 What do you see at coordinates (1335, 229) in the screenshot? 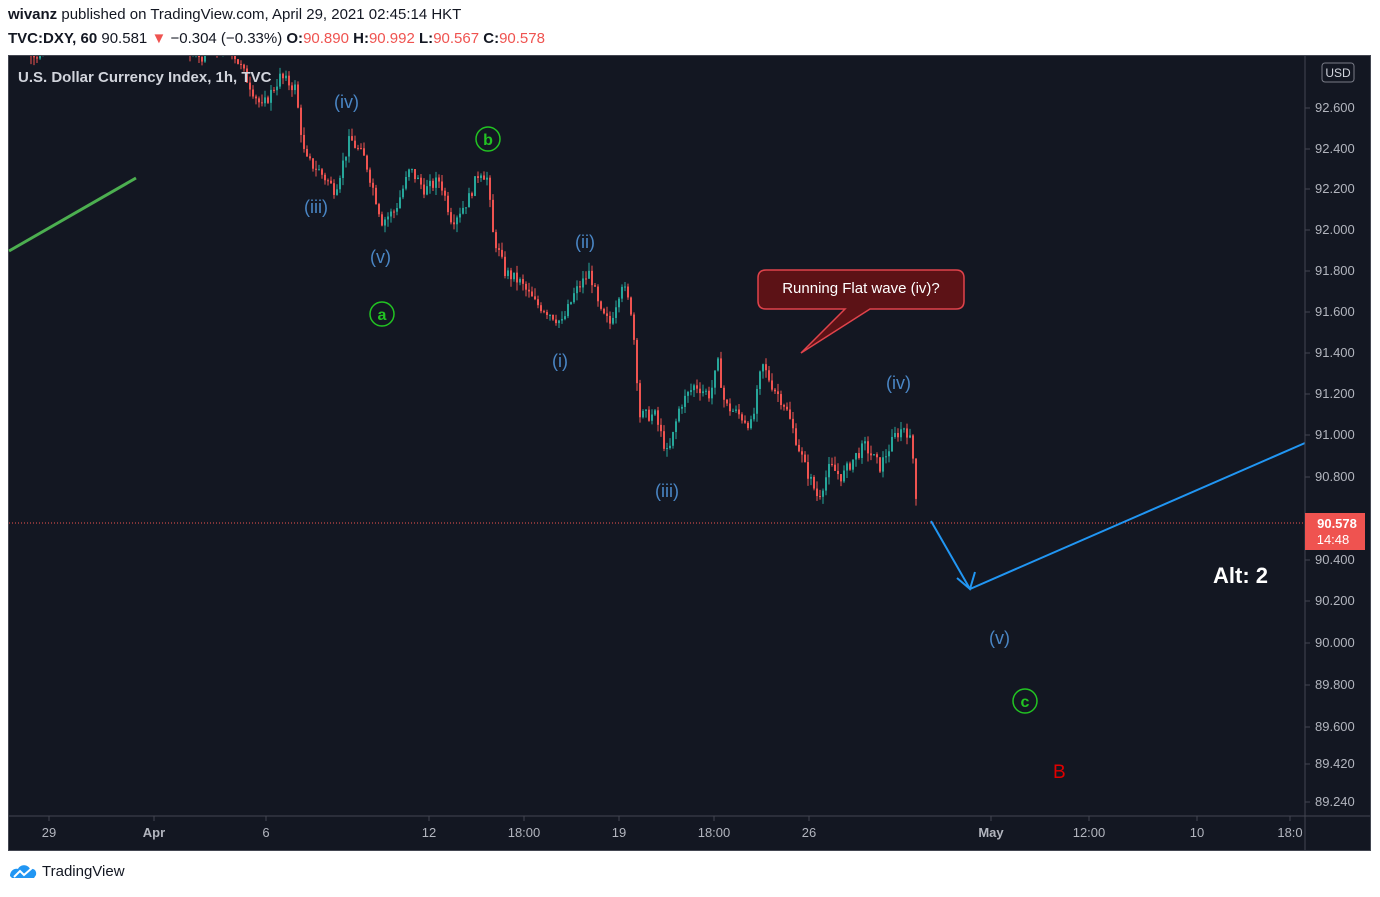
I see `y-tick-label: 92.000` at bounding box center [1335, 229].